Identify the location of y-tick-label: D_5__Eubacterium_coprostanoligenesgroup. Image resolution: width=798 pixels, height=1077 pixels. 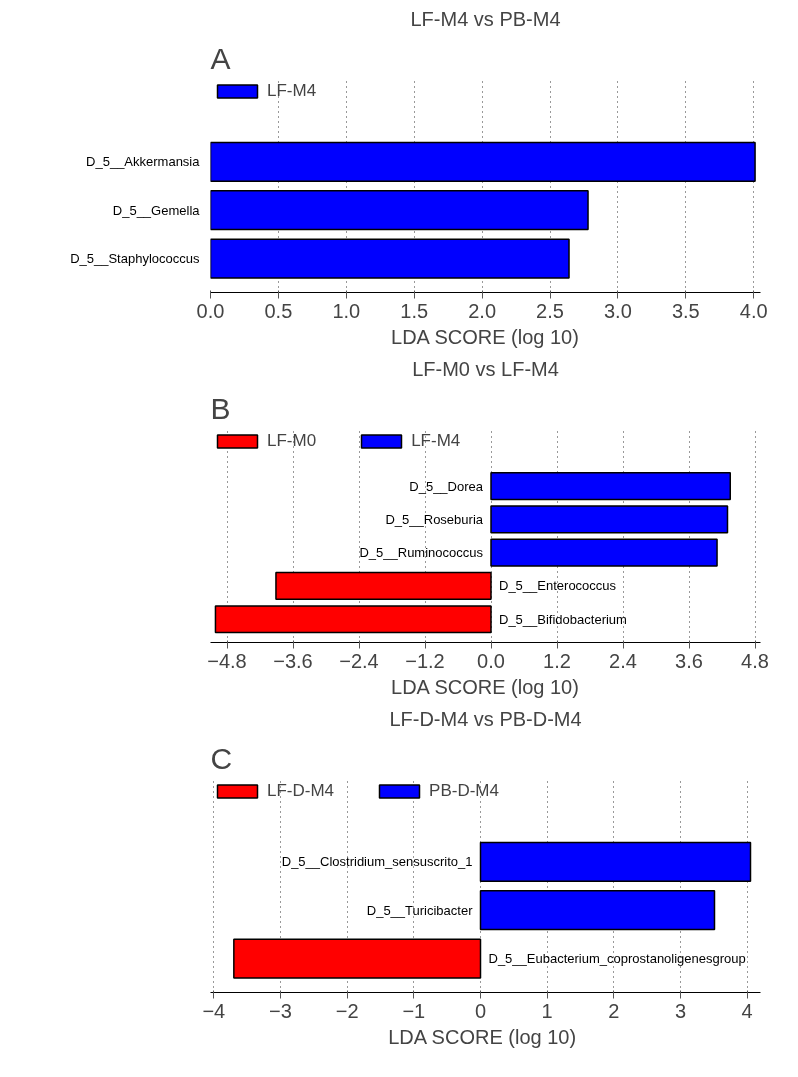
(617, 959).